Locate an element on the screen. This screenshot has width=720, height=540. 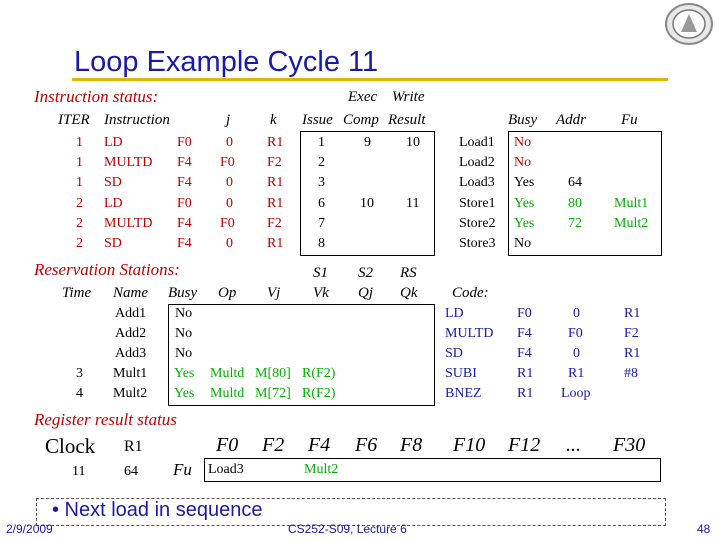
code-arg: F2 is located at coordinates (631, 333).